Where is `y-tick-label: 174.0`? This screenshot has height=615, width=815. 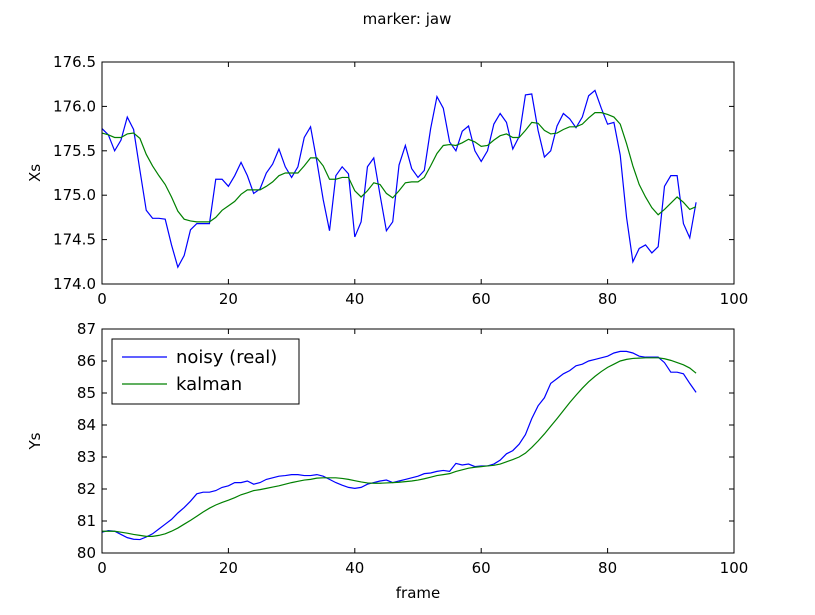 y-tick-label: 174.0 is located at coordinates (74, 284).